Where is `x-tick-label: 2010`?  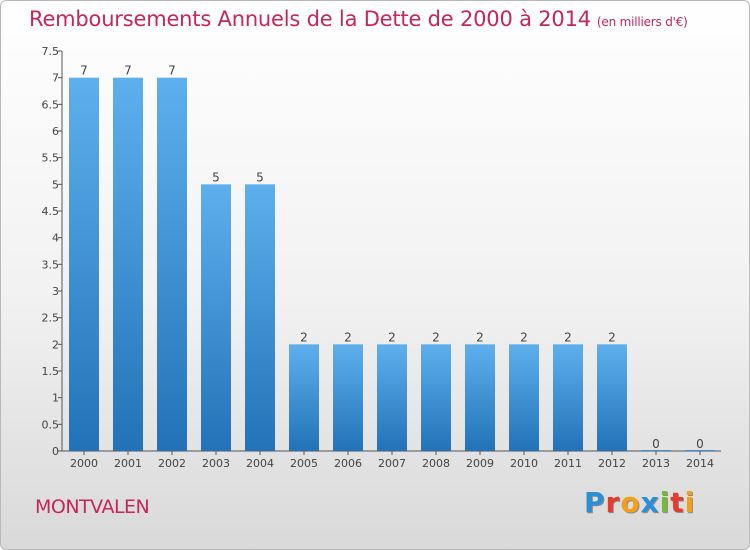
x-tick-label: 2010 is located at coordinates (524, 463).